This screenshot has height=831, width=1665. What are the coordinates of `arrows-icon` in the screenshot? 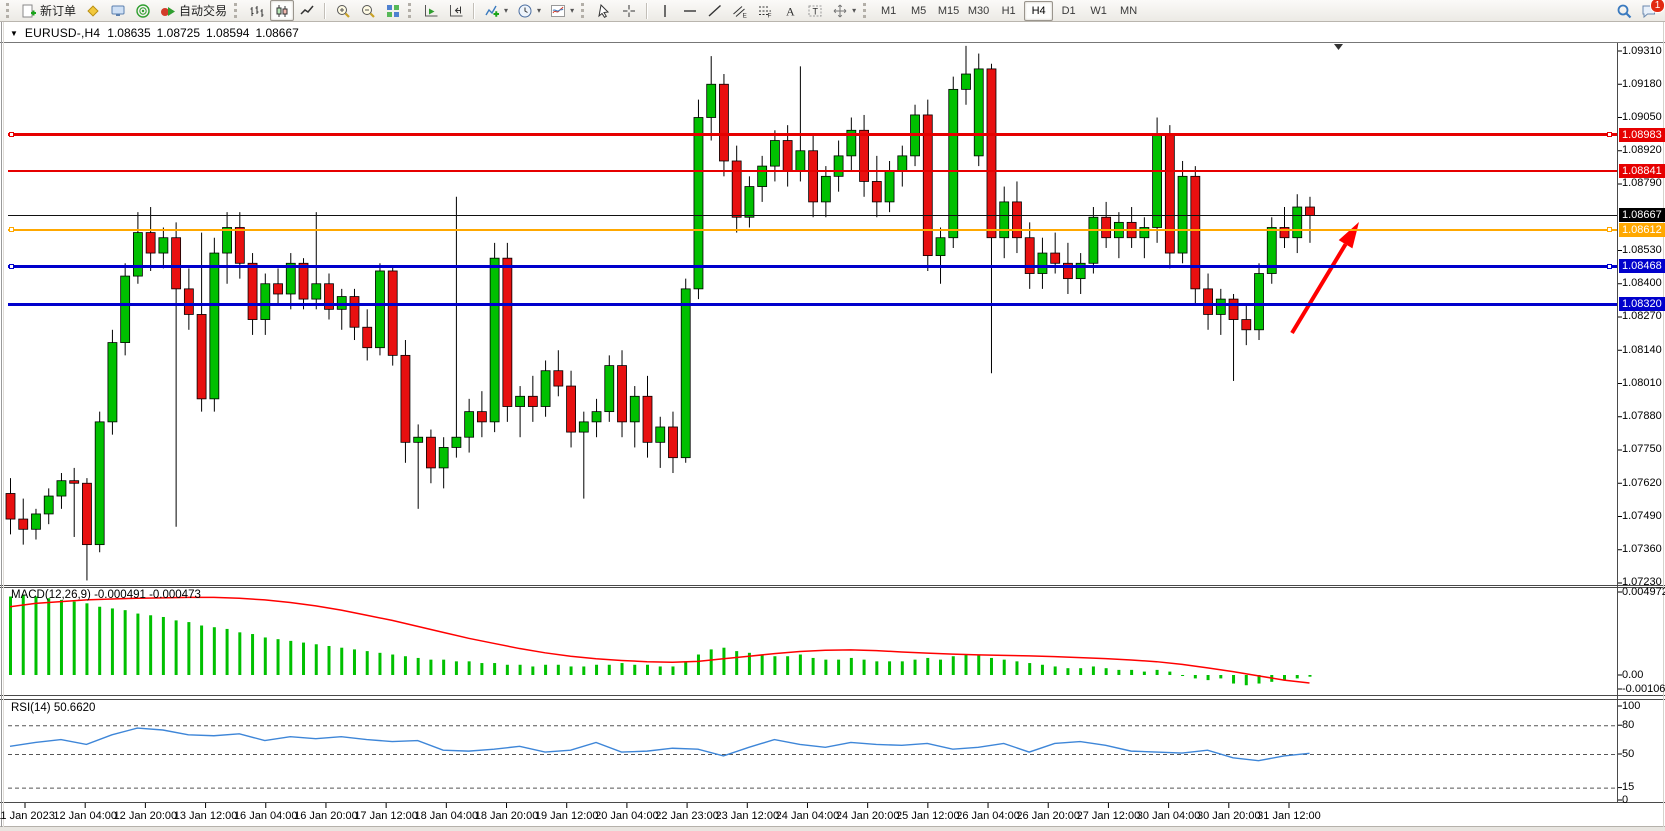 It's located at (840, 10).